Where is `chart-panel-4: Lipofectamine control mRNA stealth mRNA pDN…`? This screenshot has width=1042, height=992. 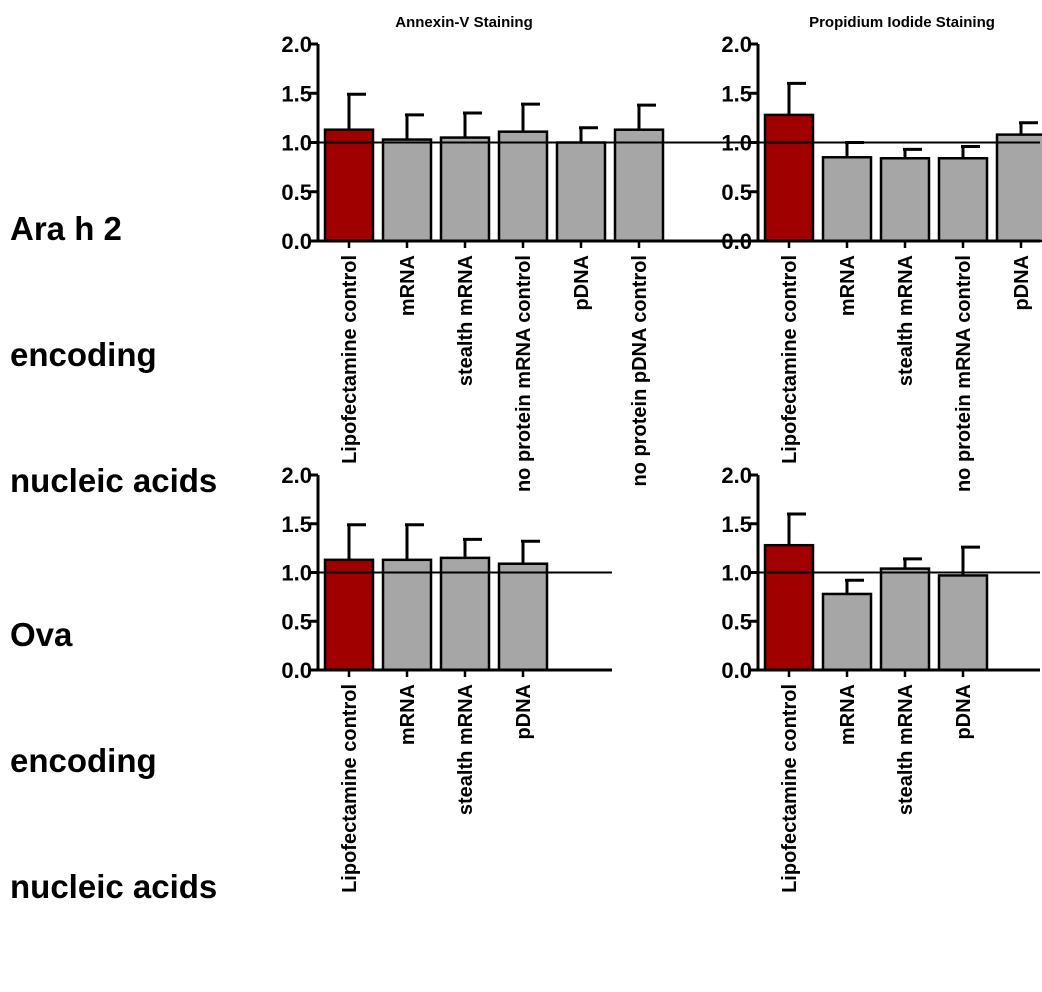
chart-panel-4: Lipofectamine control mRNA stealth mRNA pDN… is located at coordinates (880, 678).